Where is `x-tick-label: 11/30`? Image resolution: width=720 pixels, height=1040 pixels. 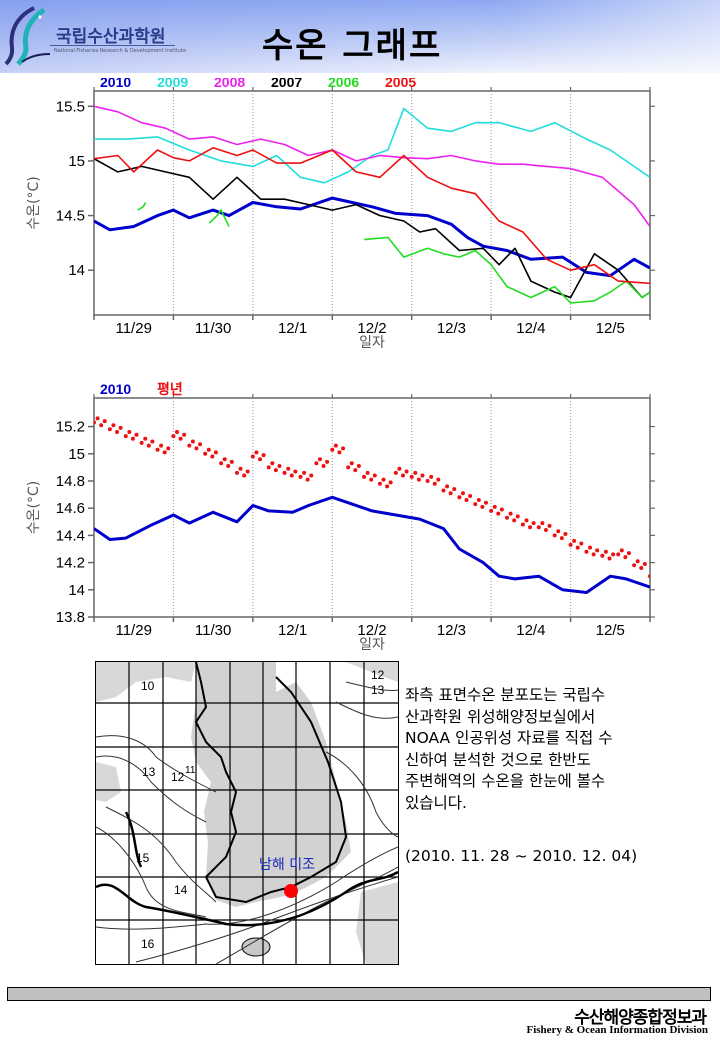
x-tick-label: 11/30 is located at coordinates (213, 630).